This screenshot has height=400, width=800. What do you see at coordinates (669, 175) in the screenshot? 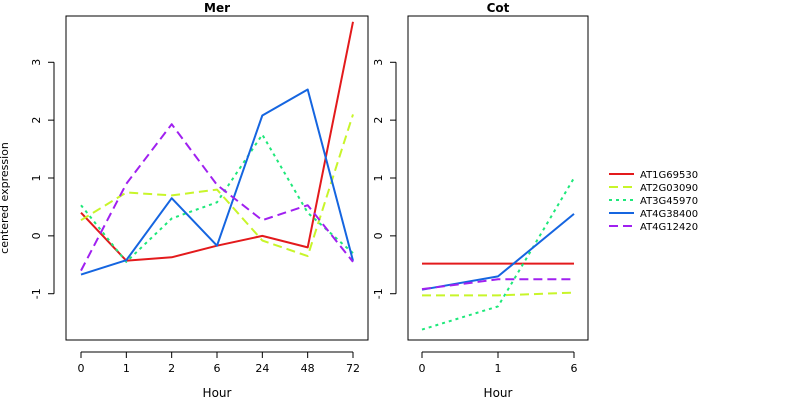
I see `legend-label: AT1G69530` at bounding box center [669, 175].